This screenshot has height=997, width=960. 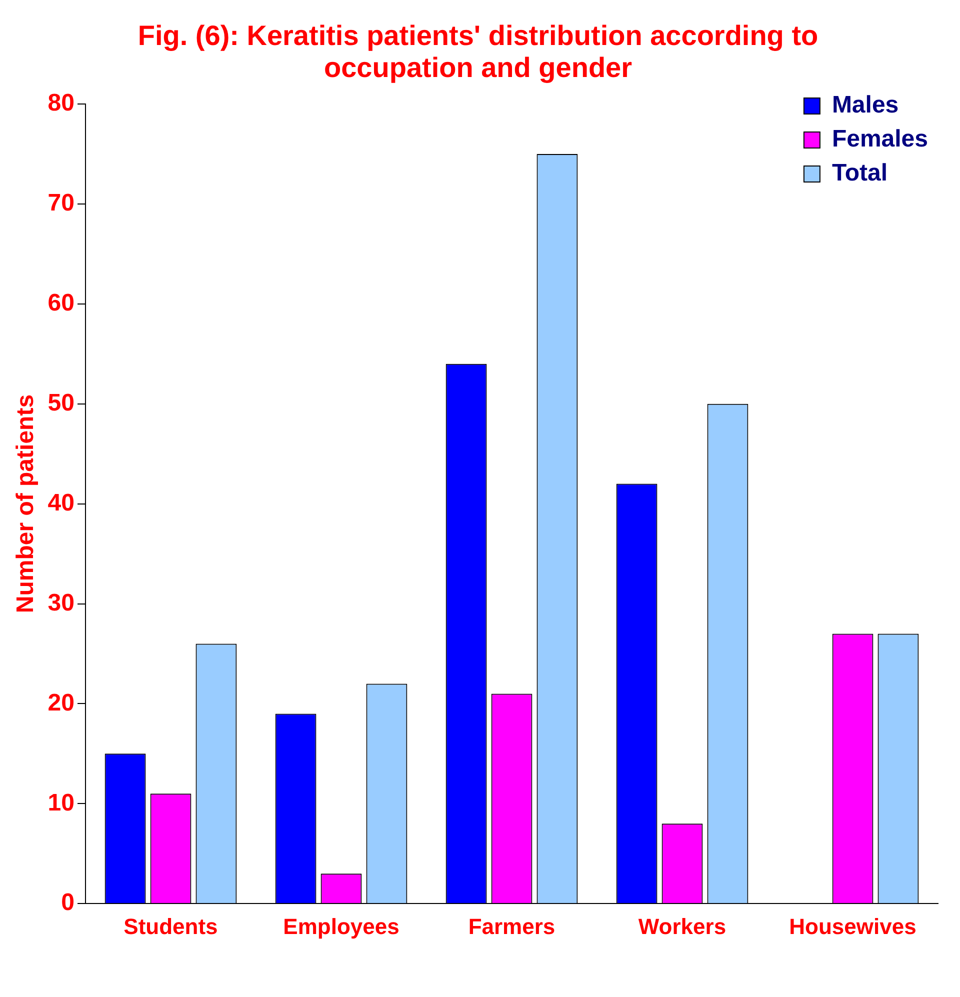 I want to click on y-tick-label: 50, so click(x=61, y=402).